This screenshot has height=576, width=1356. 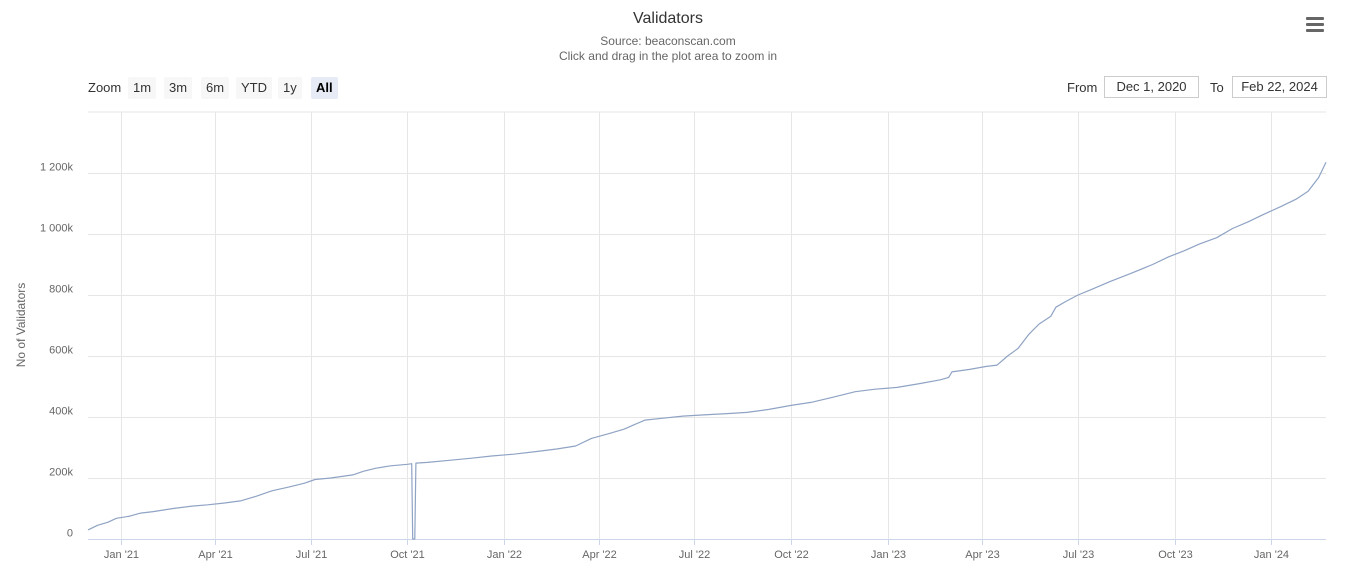 I want to click on x-tick-label: Jan '22, so click(x=504, y=555).